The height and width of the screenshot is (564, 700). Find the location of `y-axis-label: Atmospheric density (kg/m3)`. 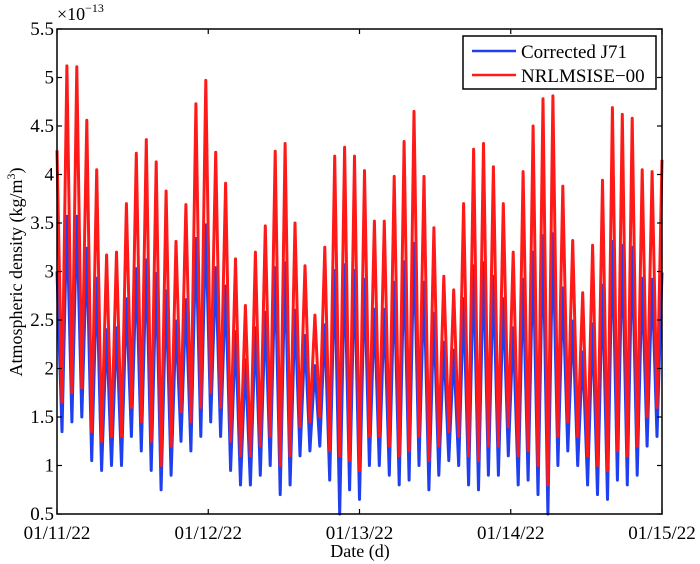

y-axis-label: Atmospheric density (kg/m3) is located at coordinates (15, 272).